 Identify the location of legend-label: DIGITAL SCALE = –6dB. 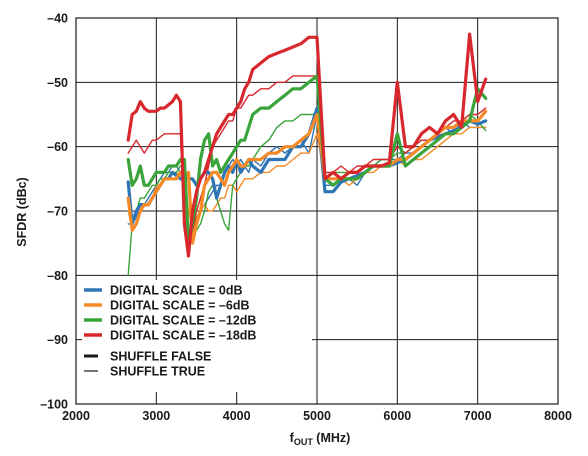
(180, 306).